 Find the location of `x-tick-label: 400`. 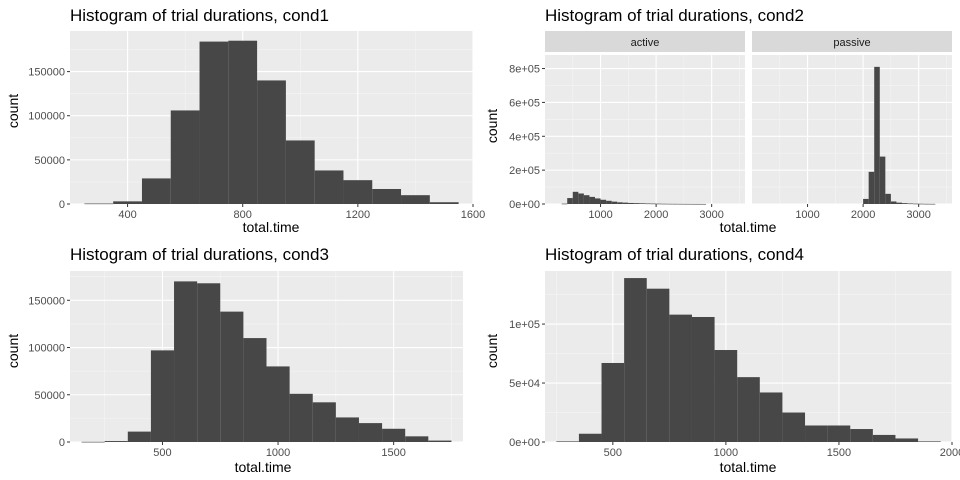

x-tick-label: 400 is located at coordinates (127, 215).